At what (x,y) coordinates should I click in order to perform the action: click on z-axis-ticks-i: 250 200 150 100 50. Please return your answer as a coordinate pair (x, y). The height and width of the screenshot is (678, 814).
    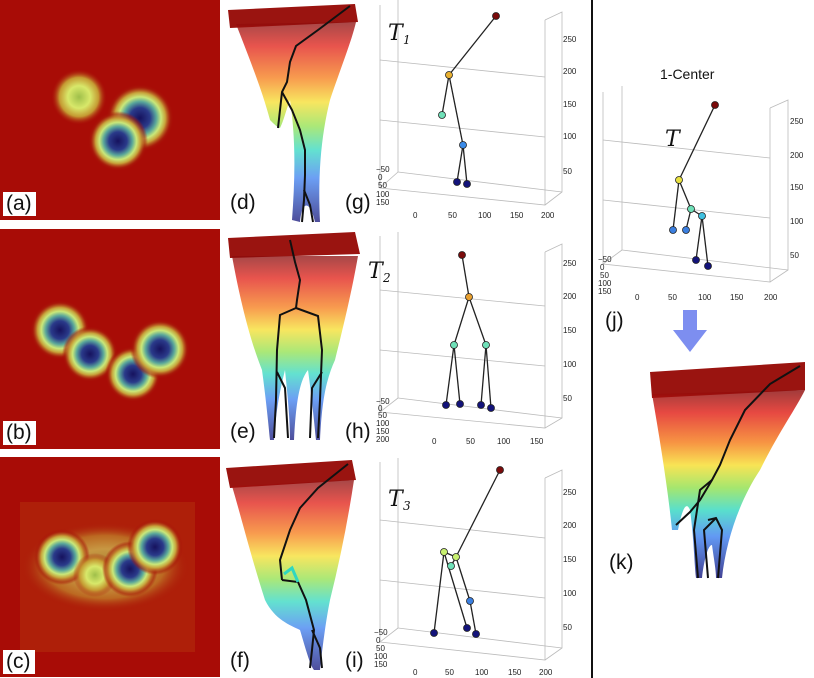
    Looking at the image, I should click on (570, 560).